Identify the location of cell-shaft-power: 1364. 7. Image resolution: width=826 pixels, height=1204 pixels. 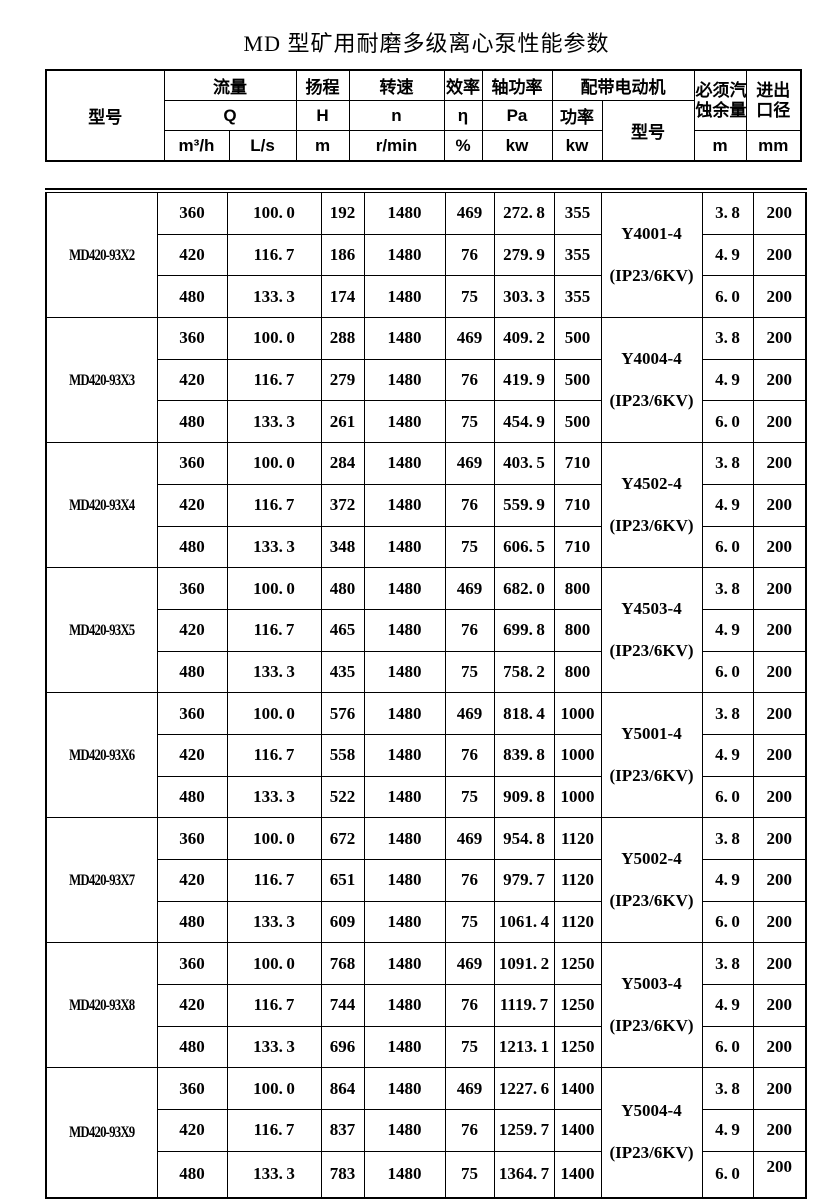
(524, 1174).